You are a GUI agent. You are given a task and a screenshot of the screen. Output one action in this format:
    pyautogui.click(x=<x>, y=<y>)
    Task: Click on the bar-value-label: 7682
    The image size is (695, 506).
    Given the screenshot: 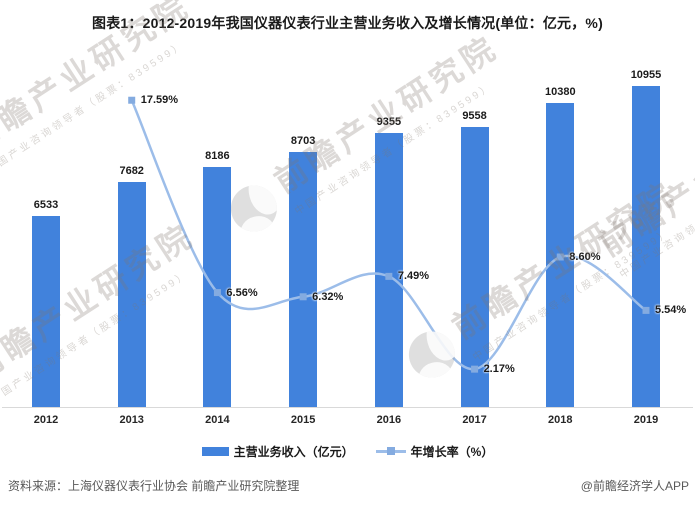 What is the action you would take?
    pyautogui.click(x=131, y=171)
    